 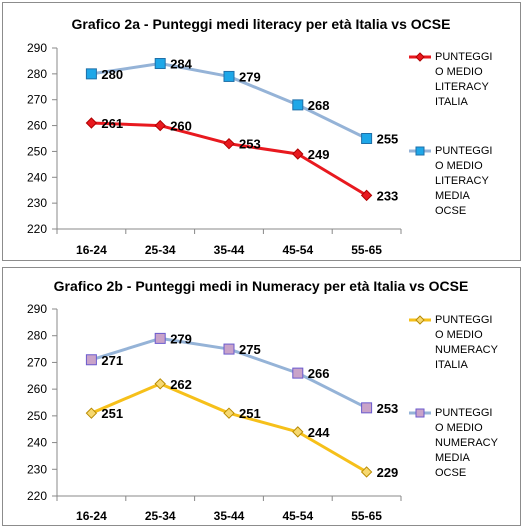 I want to click on data-label: 249, so click(x=319, y=154).